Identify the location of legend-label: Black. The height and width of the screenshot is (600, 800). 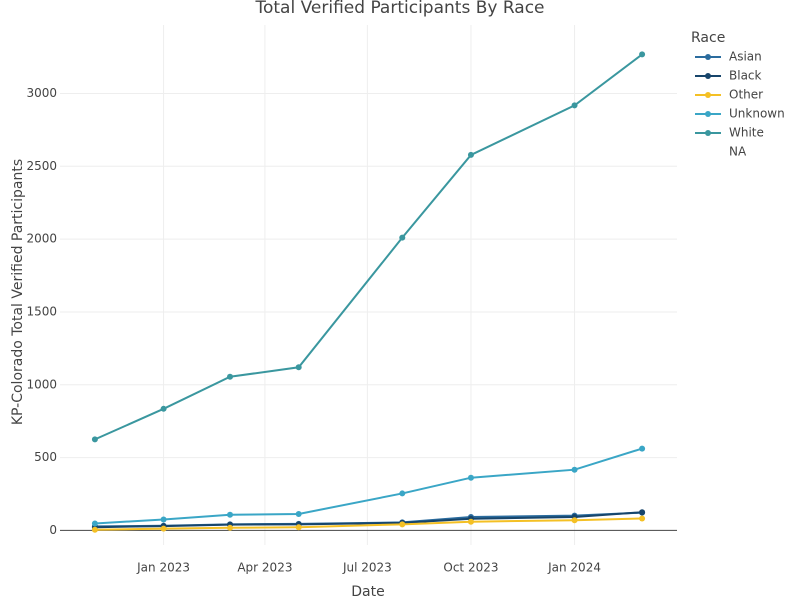
(745, 76).